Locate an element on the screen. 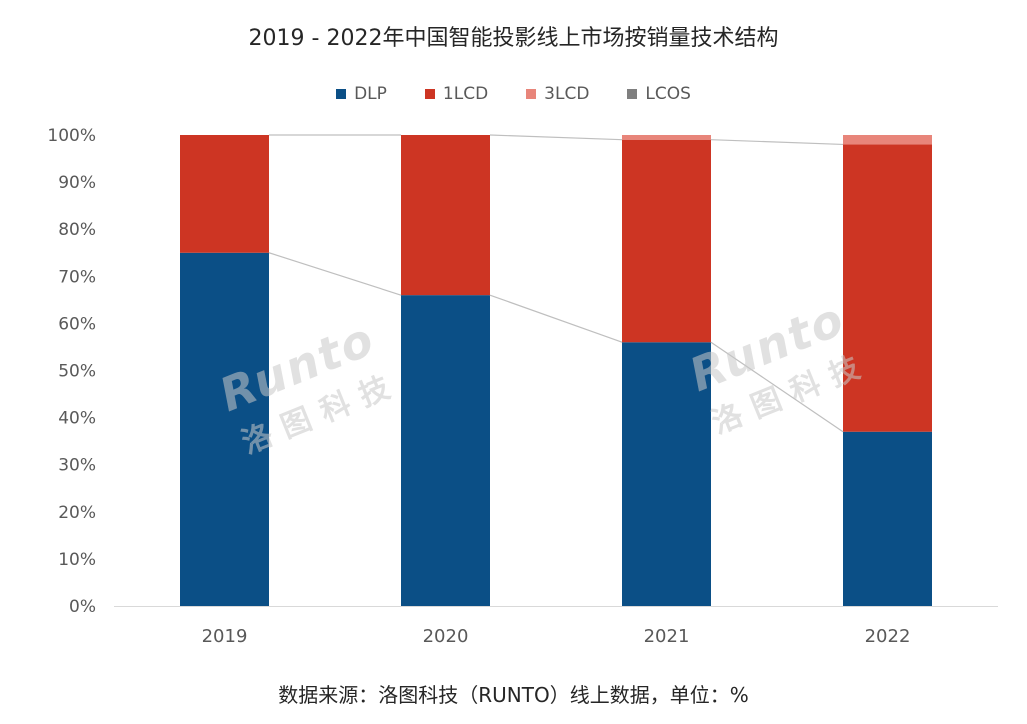  bar-segment-1lcd-2019 is located at coordinates (224, 194).